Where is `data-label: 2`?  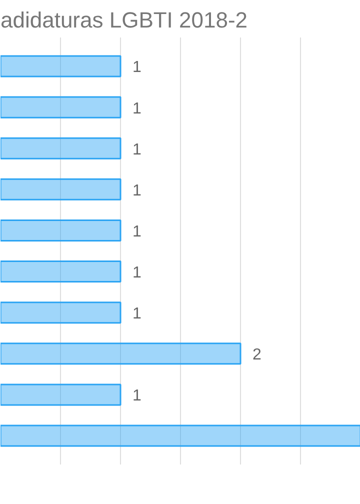
data-label: 2 is located at coordinates (257, 355).